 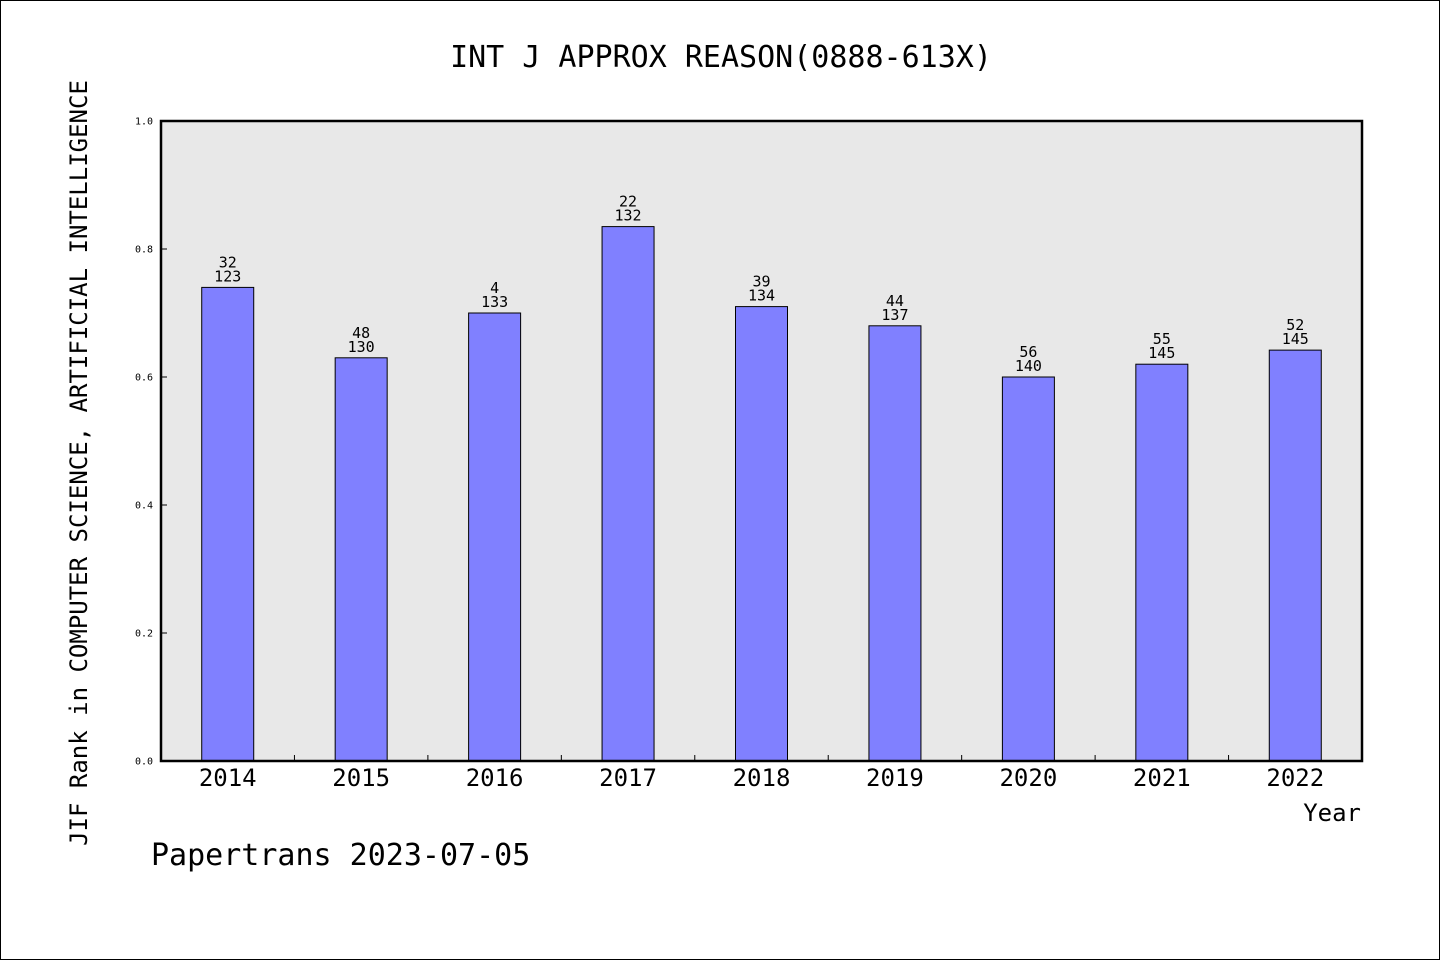 I want to click on bar-2015, so click(x=361, y=559).